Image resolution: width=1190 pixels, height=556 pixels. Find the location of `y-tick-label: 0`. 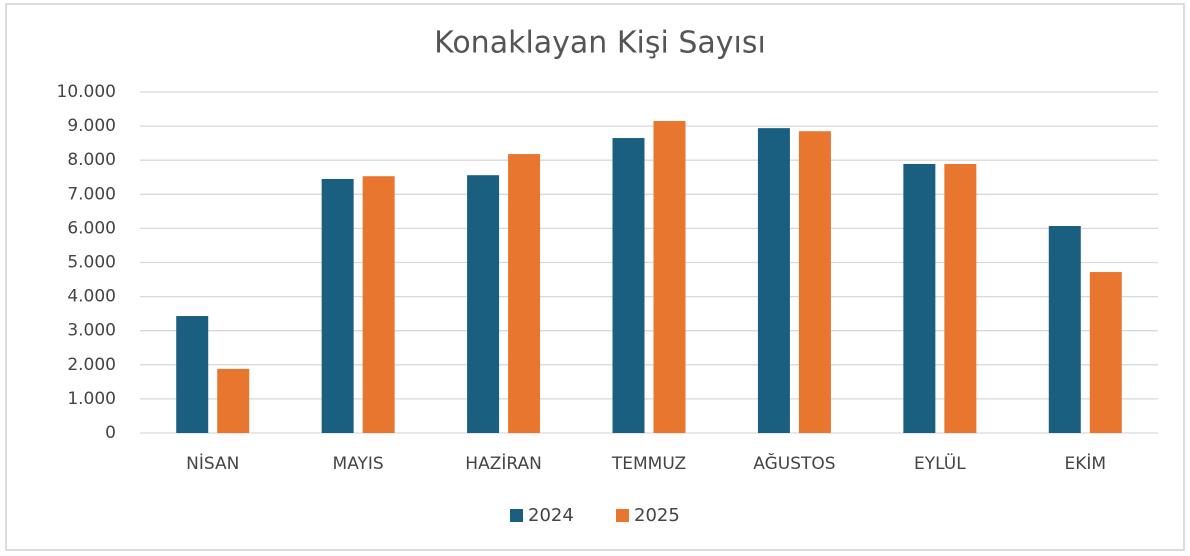

y-tick-label: 0 is located at coordinates (110, 433).